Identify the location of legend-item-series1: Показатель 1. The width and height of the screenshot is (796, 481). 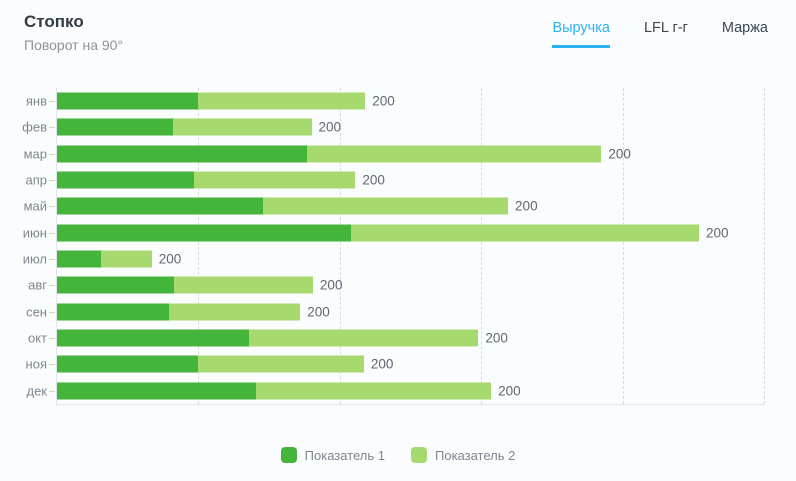
(332, 455).